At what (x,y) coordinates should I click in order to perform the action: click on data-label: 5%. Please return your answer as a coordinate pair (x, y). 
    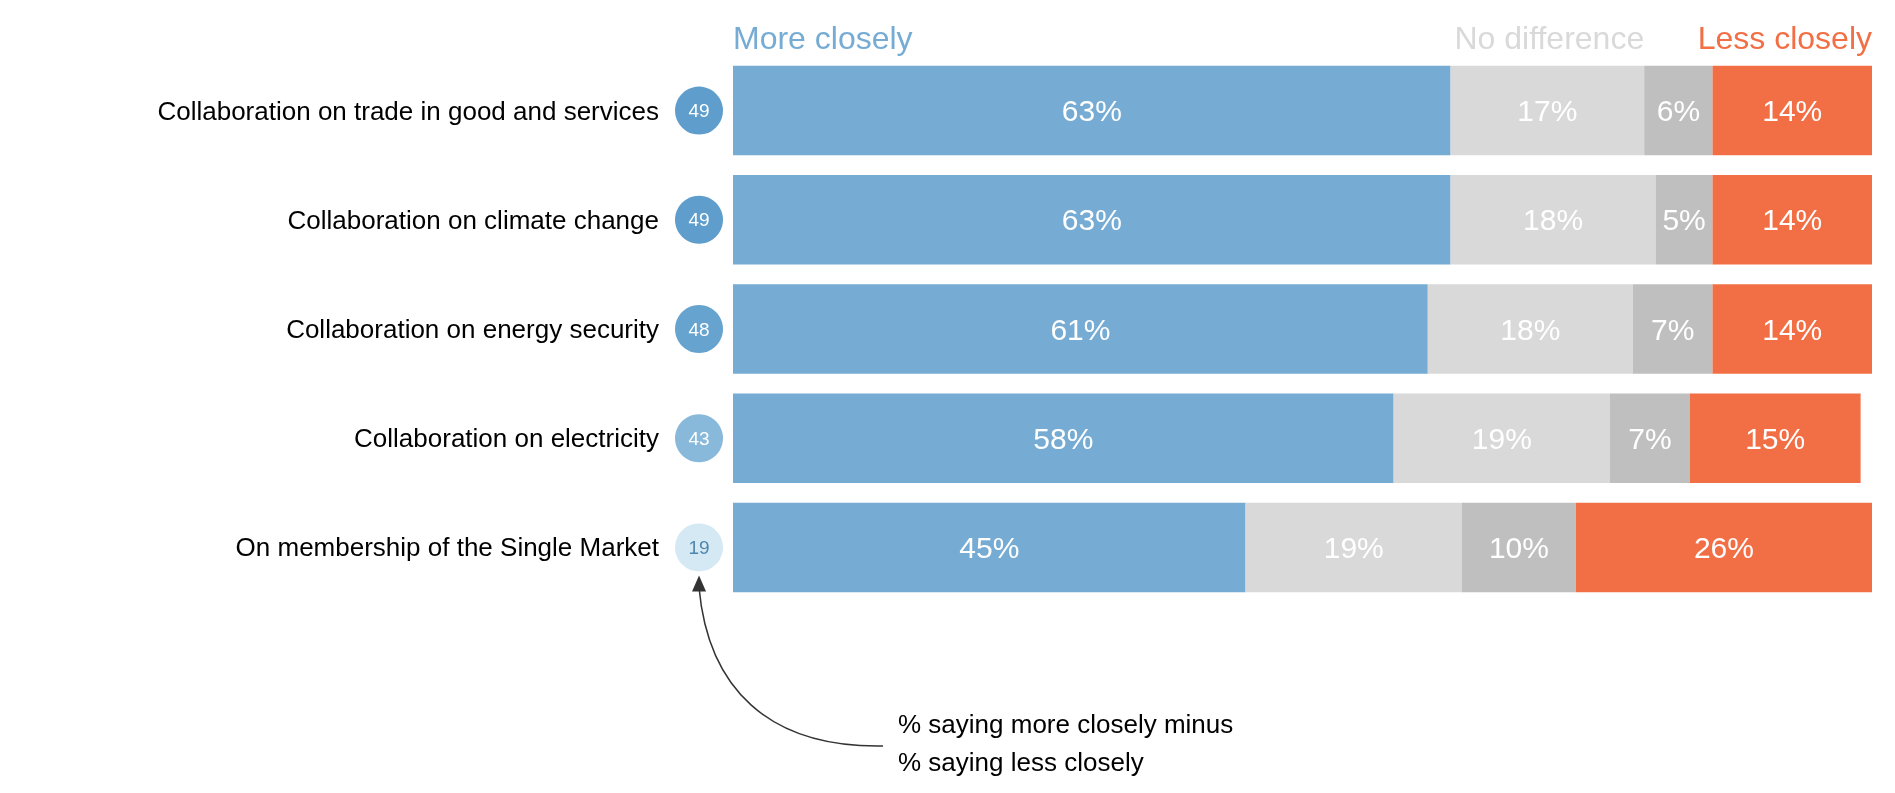
    Looking at the image, I should click on (1684, 220).